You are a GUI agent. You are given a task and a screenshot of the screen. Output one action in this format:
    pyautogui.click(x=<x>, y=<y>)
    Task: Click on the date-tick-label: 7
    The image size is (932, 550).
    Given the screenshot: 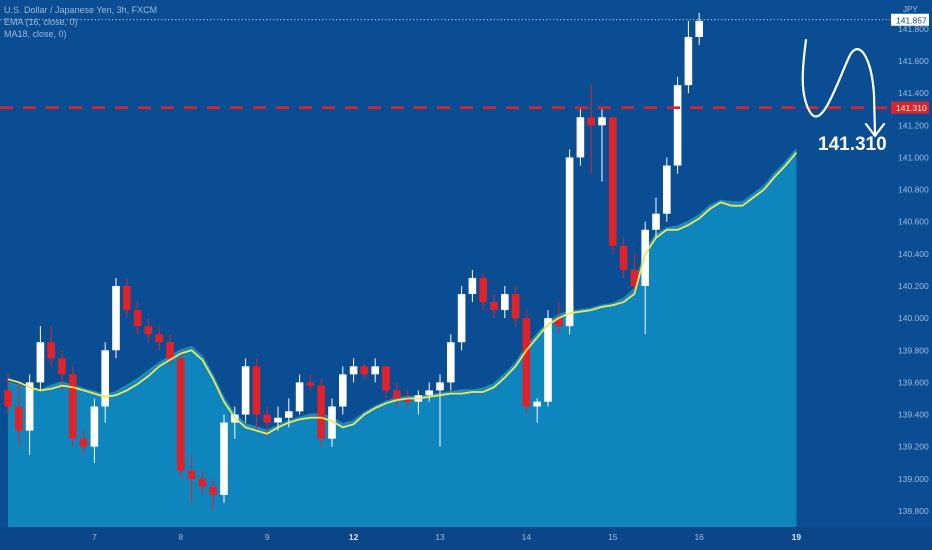 What is the action you would take?
    pyautogui.click(x=94, y=537)
    